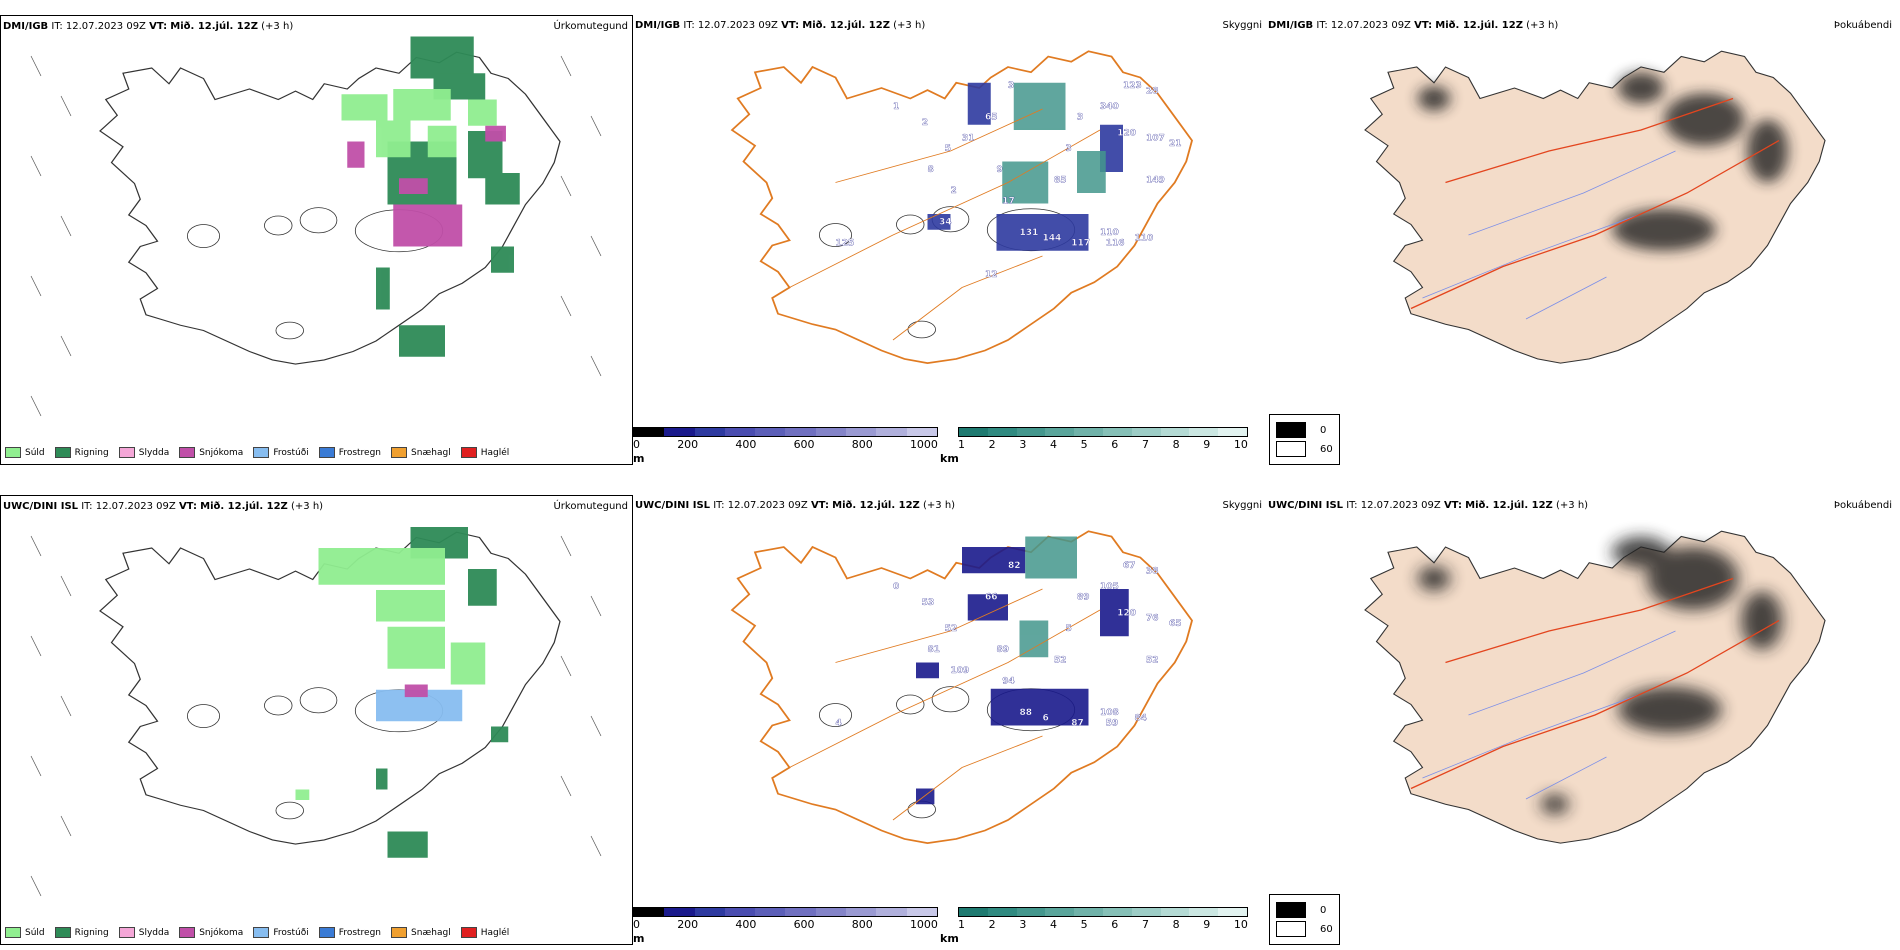  I want to click on legend-item: Súld, so click(25, 452).